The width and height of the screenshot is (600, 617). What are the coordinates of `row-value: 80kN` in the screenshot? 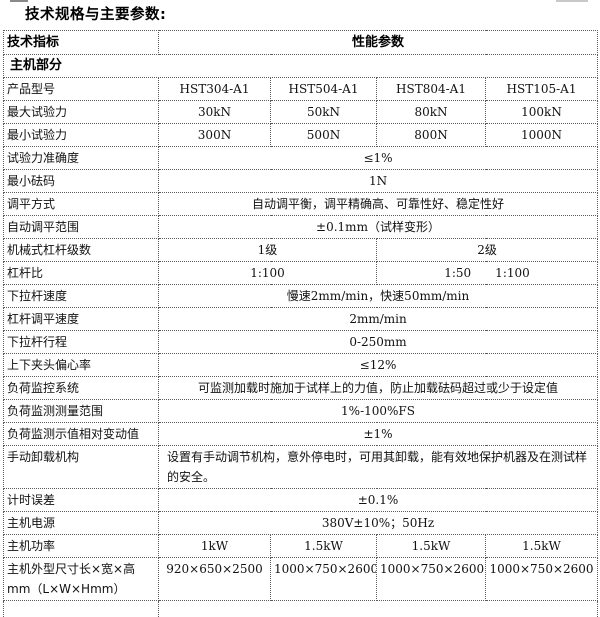 It's located at (431, 112).